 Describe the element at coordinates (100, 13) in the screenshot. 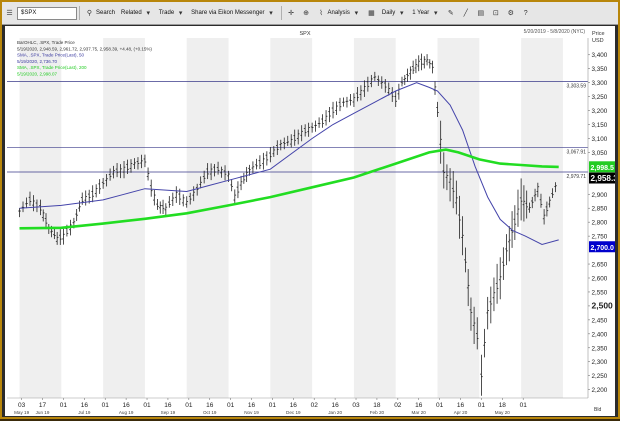

I see `search-button: ⚲ Search` at that location.